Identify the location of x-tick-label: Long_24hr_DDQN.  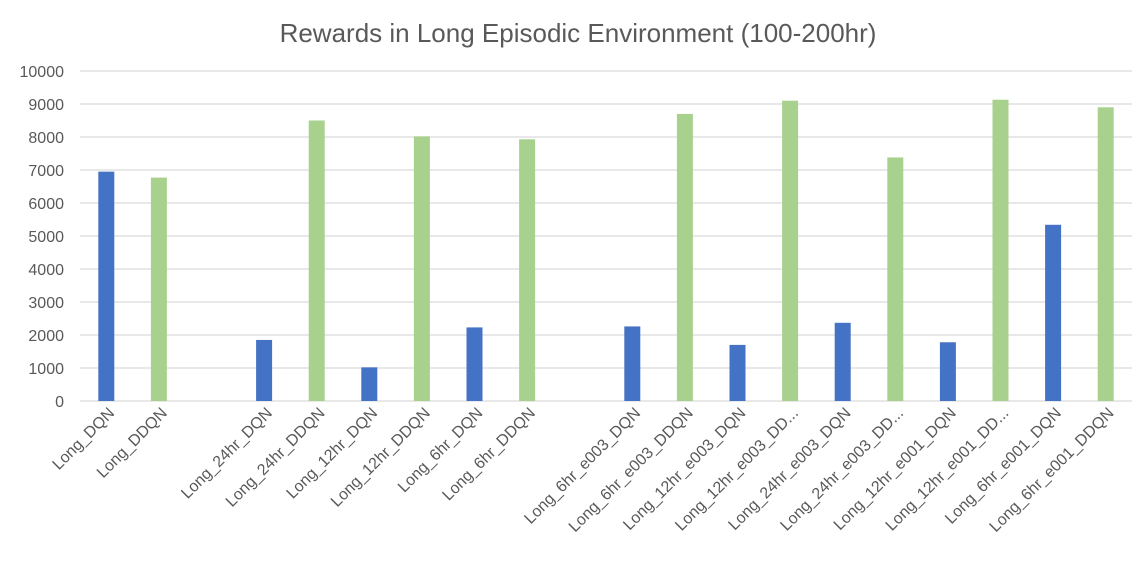
(276, 458).